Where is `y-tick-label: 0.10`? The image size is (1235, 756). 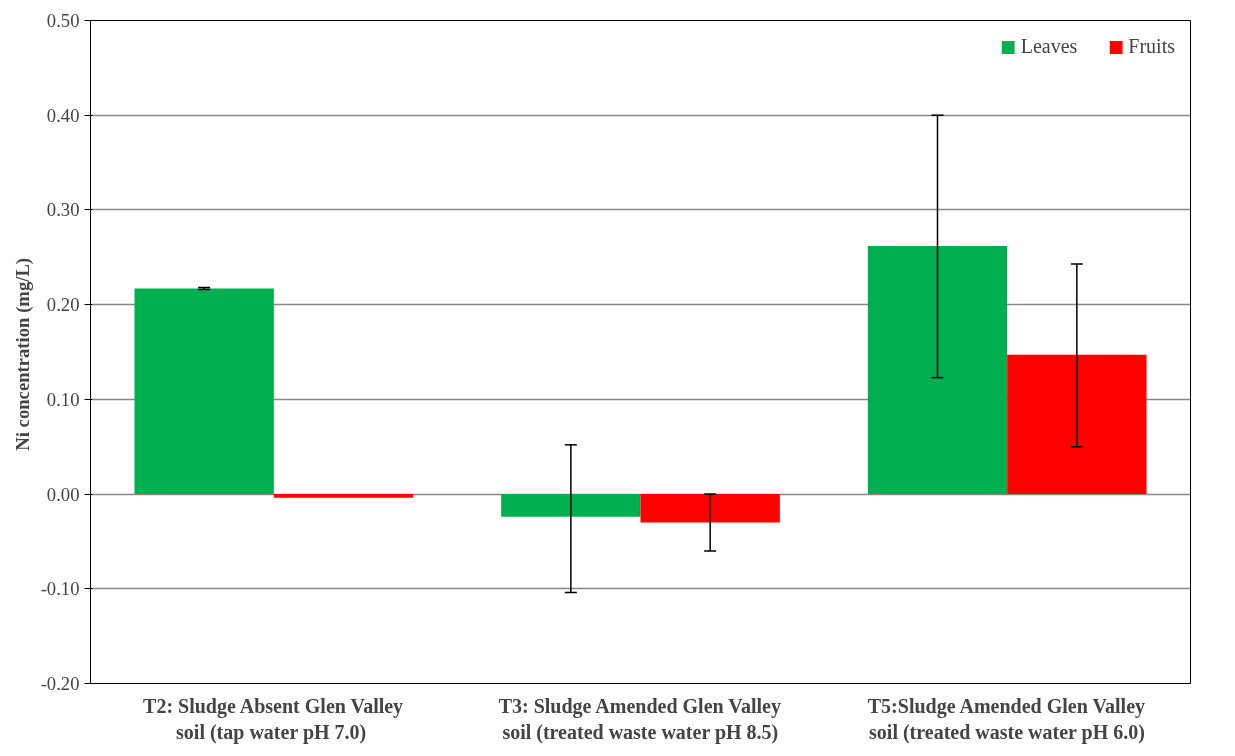
y-tick-label: 0.10 is located at coordinates (63, 399).